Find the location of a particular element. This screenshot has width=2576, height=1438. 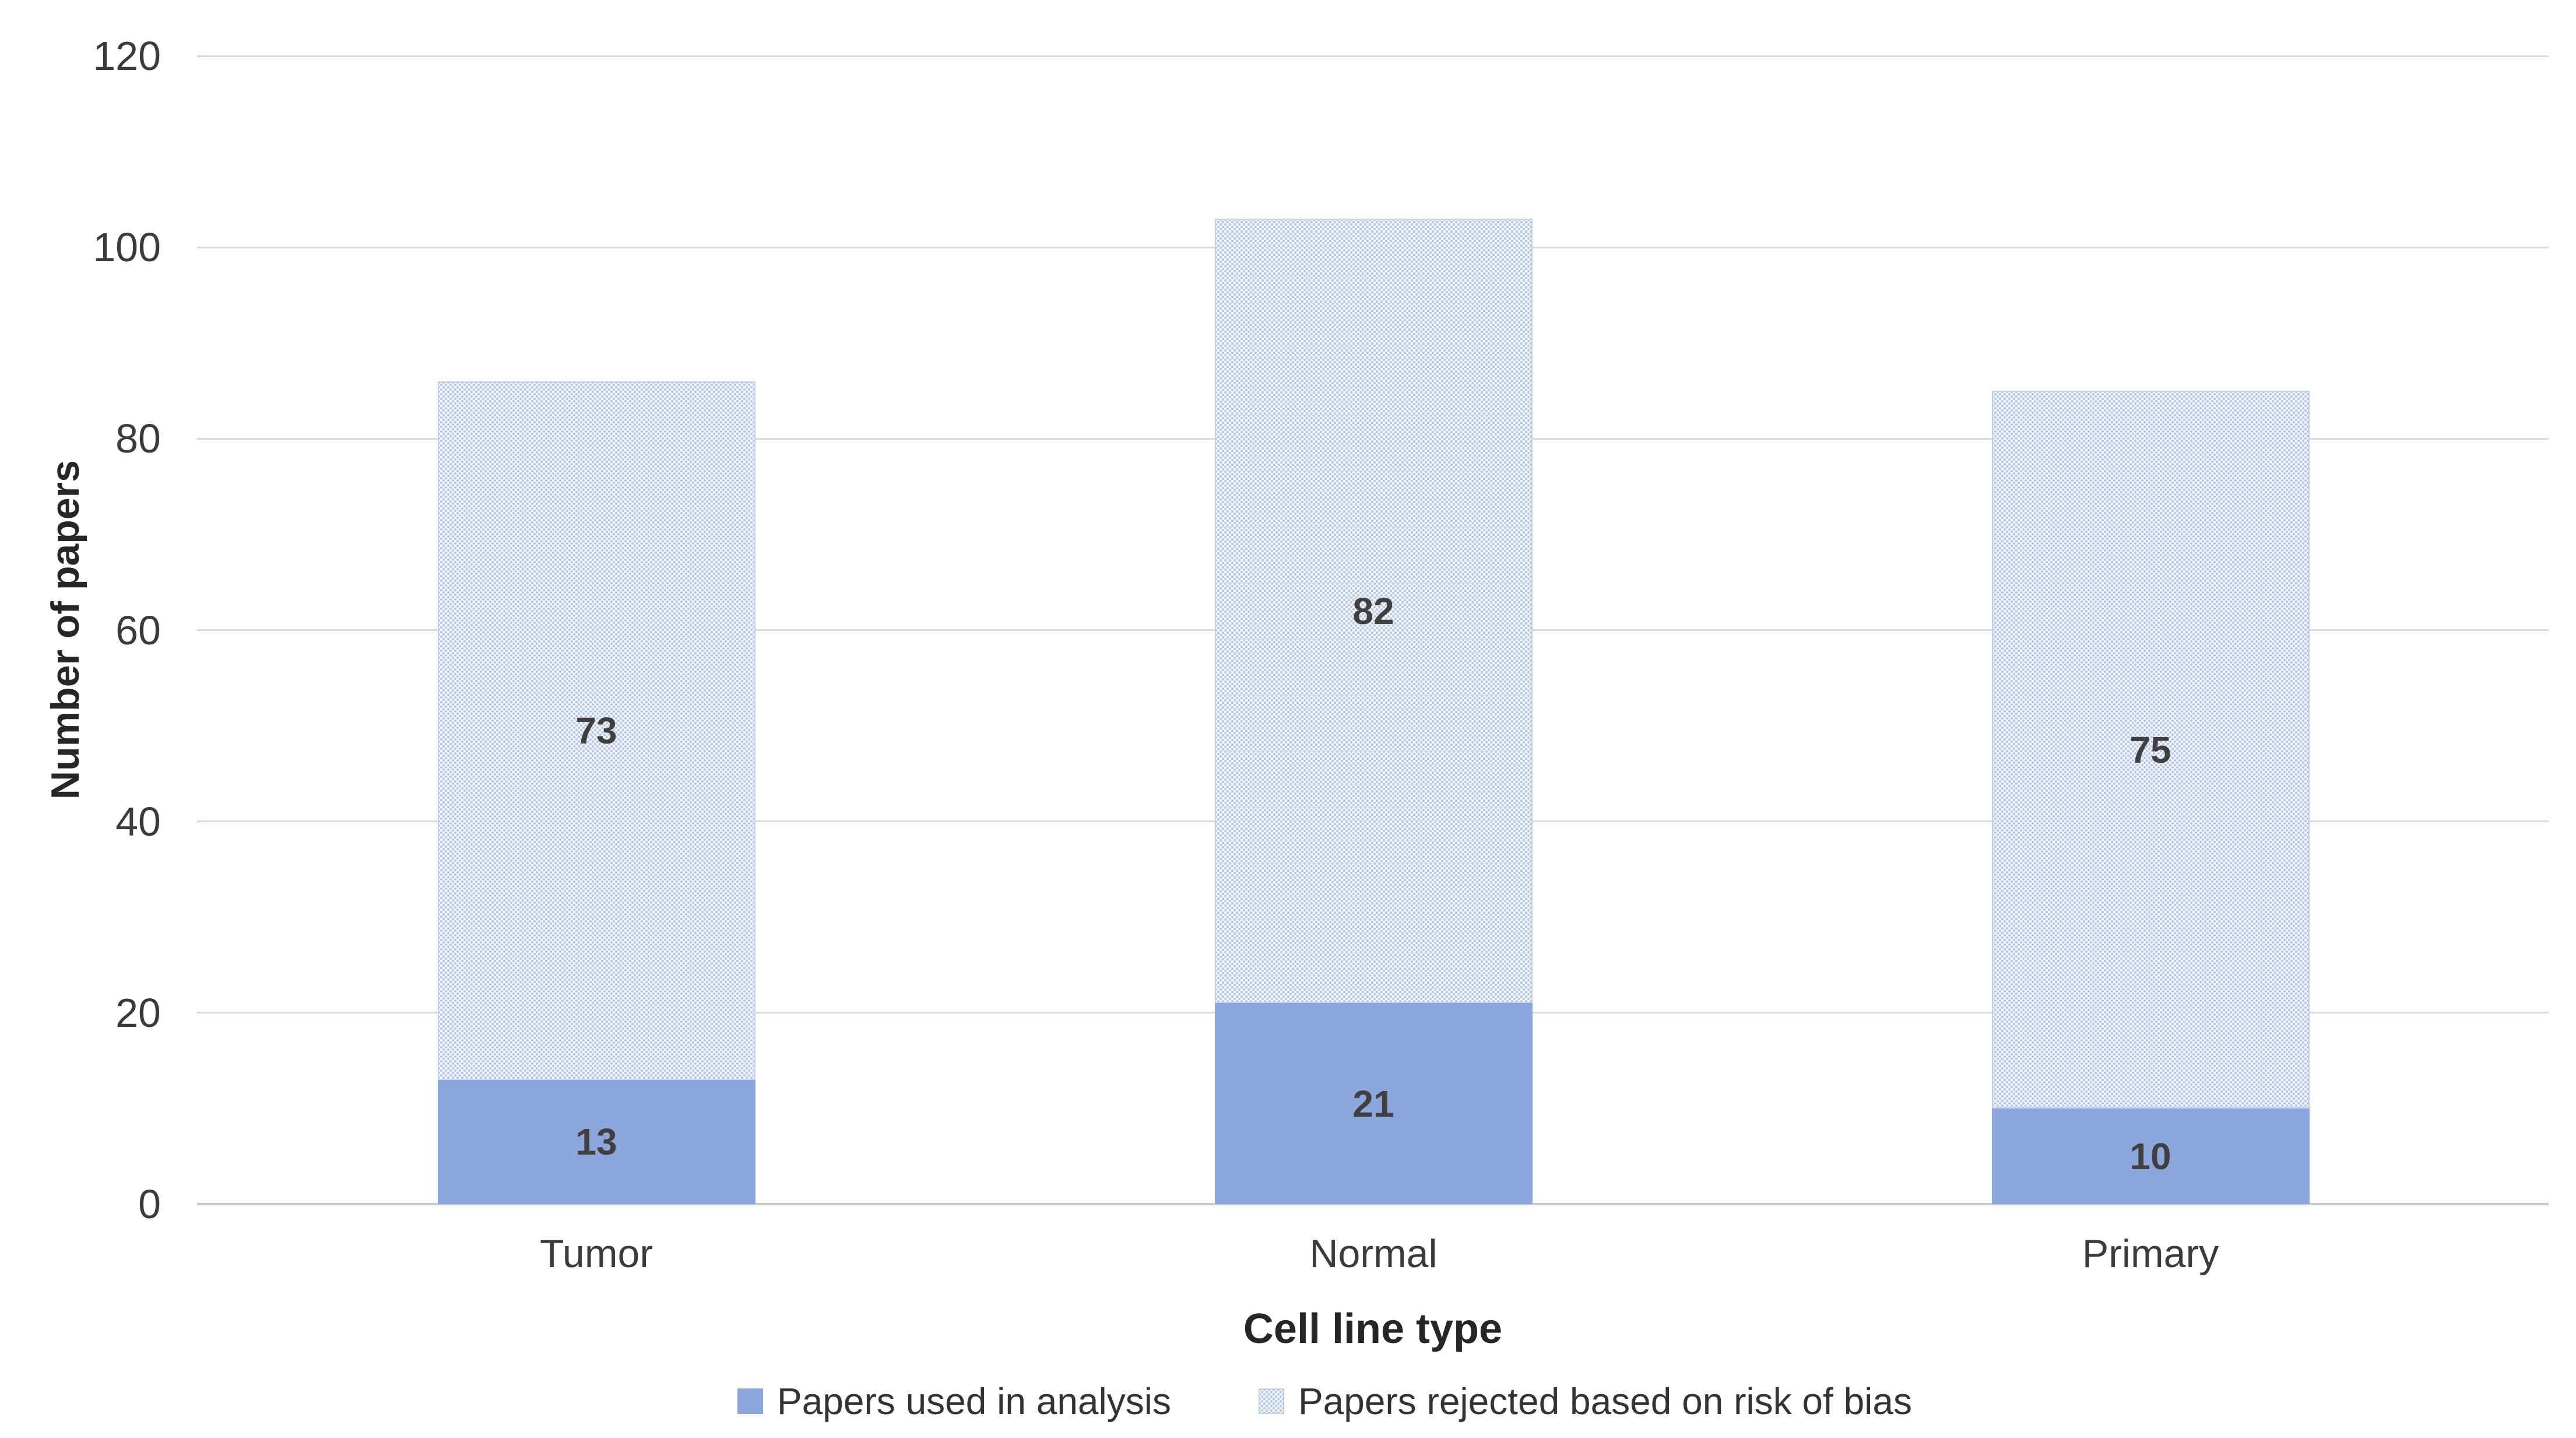

legend-item-rejected: Papers rejected based on risk of bias is located at coordinates (1585, 1401).